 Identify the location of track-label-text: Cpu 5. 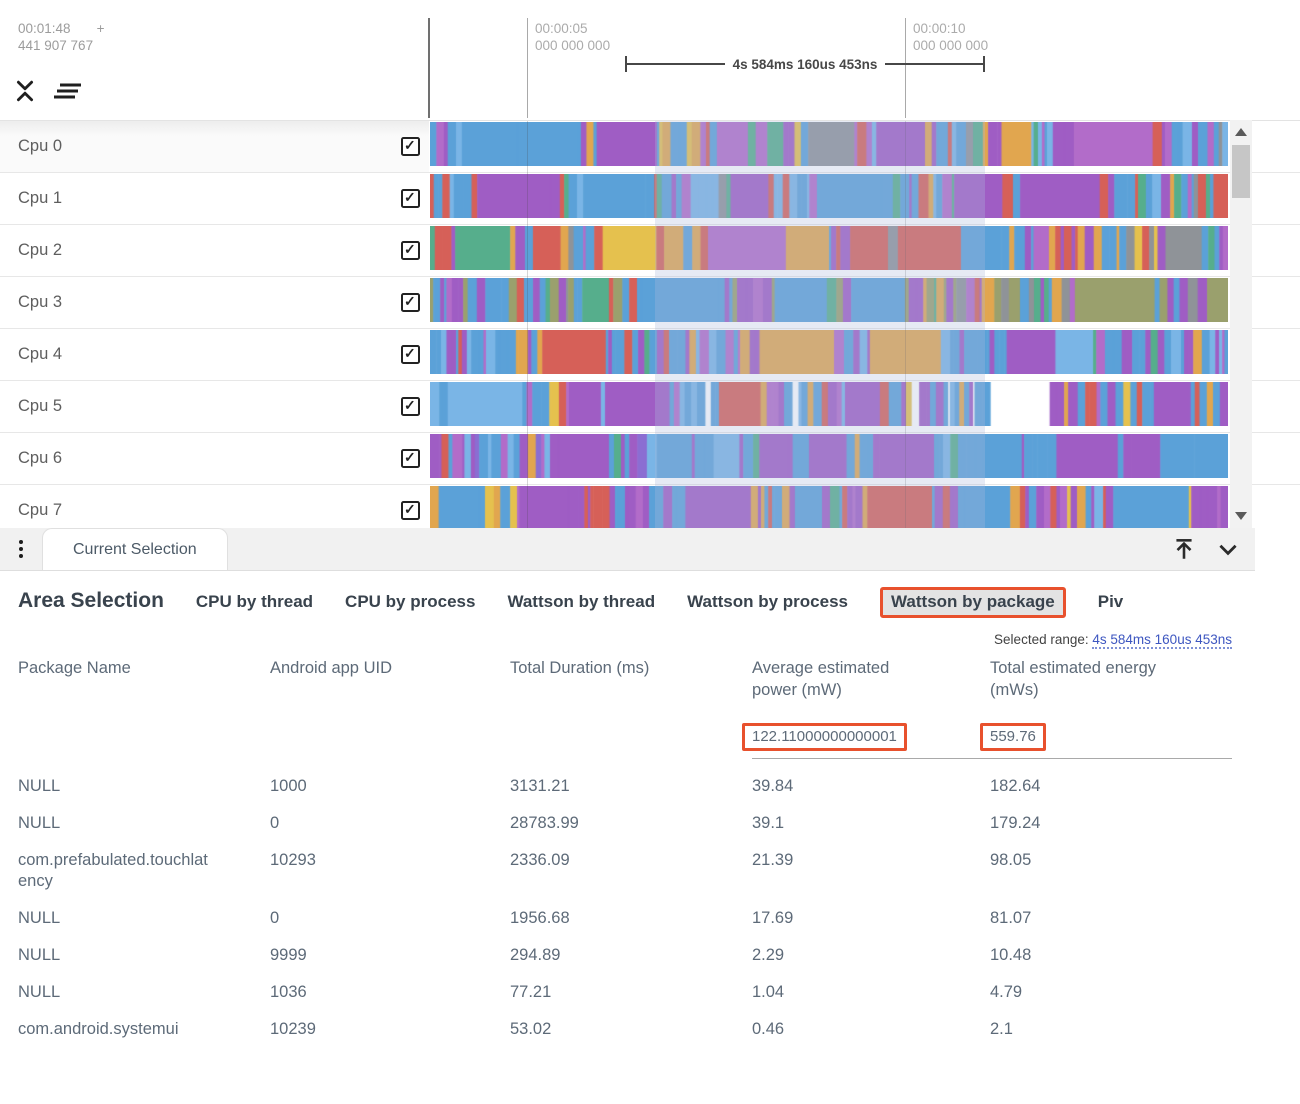
(40, 406).